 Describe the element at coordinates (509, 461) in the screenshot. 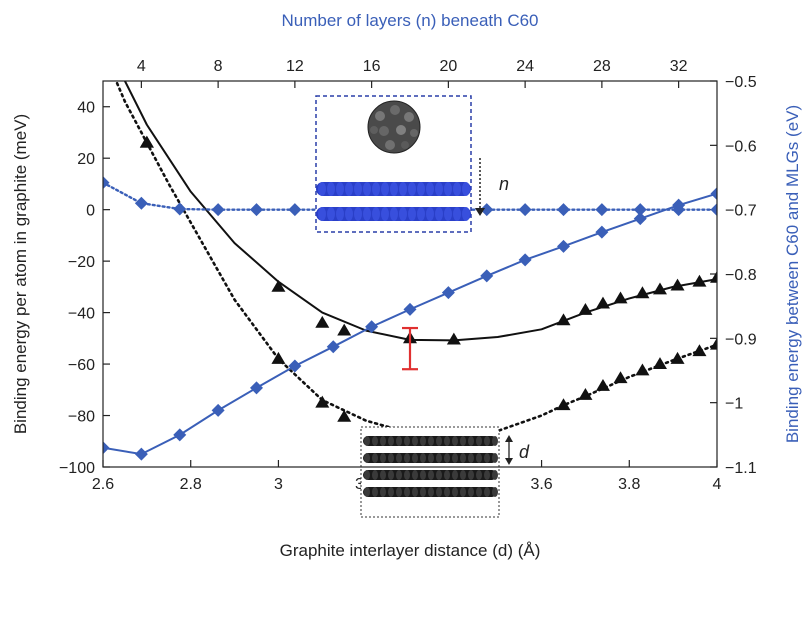

I see `arrow-down-icon` at that location.